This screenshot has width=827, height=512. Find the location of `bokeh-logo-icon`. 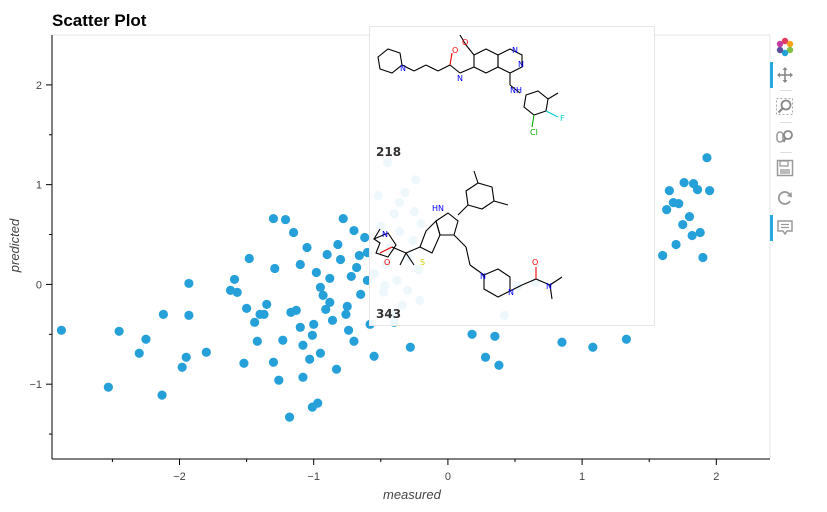

bokeh-logo-icon is located at coordinates (785, 47).